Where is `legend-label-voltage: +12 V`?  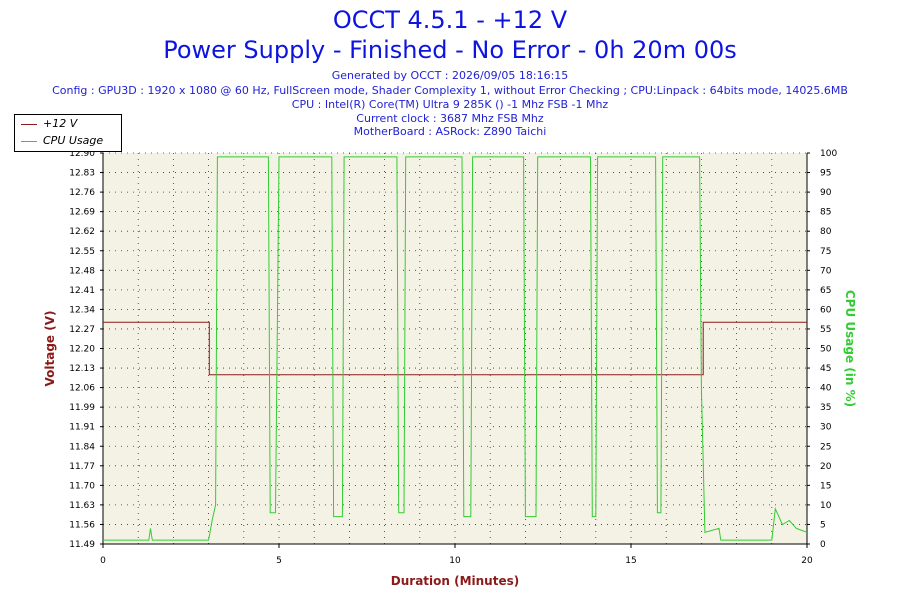
legend-label-voltage: +12 V is located at coordinates (60, 123).